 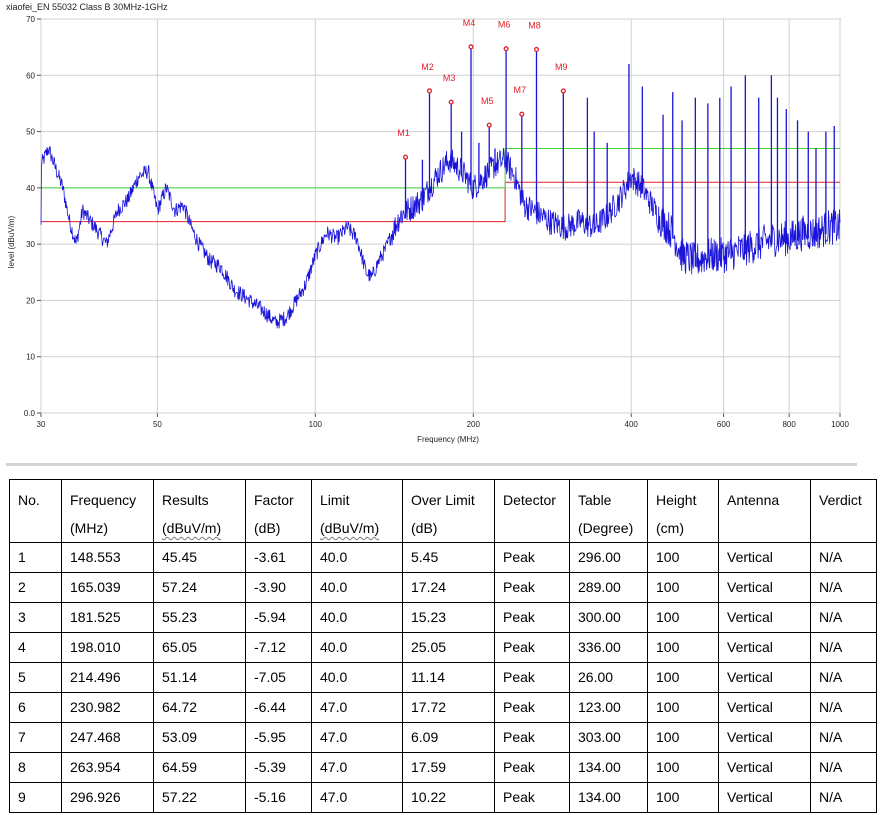 What do you see at coordinates (448, 587) in the screenshot?
I see `table-cell: 17.24` at bounding box center [448, 587].